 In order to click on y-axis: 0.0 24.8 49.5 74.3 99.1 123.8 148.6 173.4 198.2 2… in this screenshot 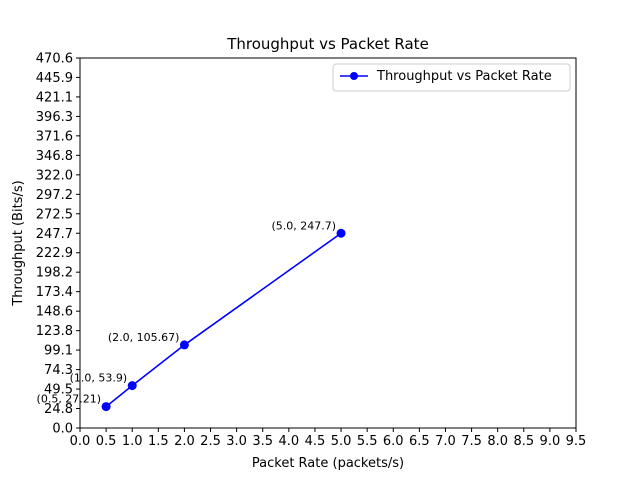, I will do `click(58, 244)`.